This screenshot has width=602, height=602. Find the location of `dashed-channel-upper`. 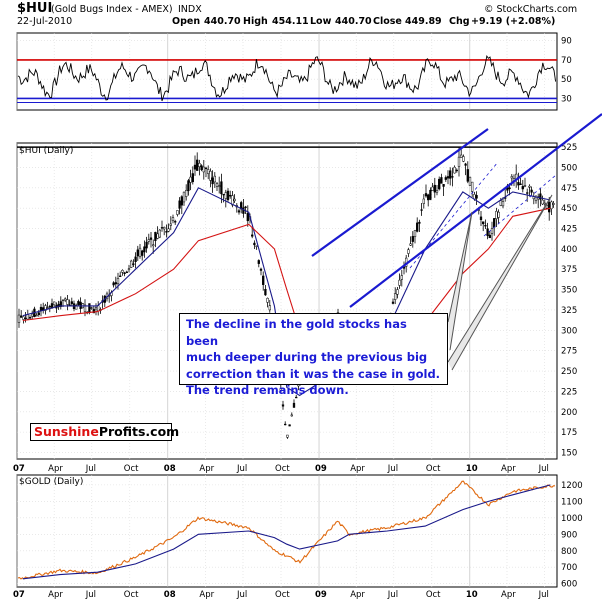

dashed-channel-upper is located at coordinates (454, 215).